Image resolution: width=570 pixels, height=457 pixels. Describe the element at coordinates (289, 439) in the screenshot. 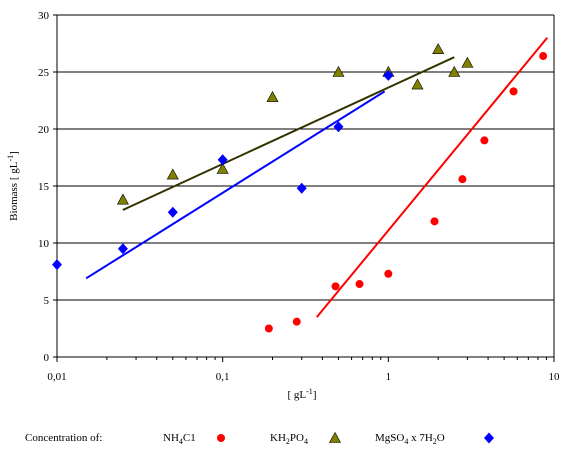

I see `legend-label-kh2po4: KH2PO4` at that location.